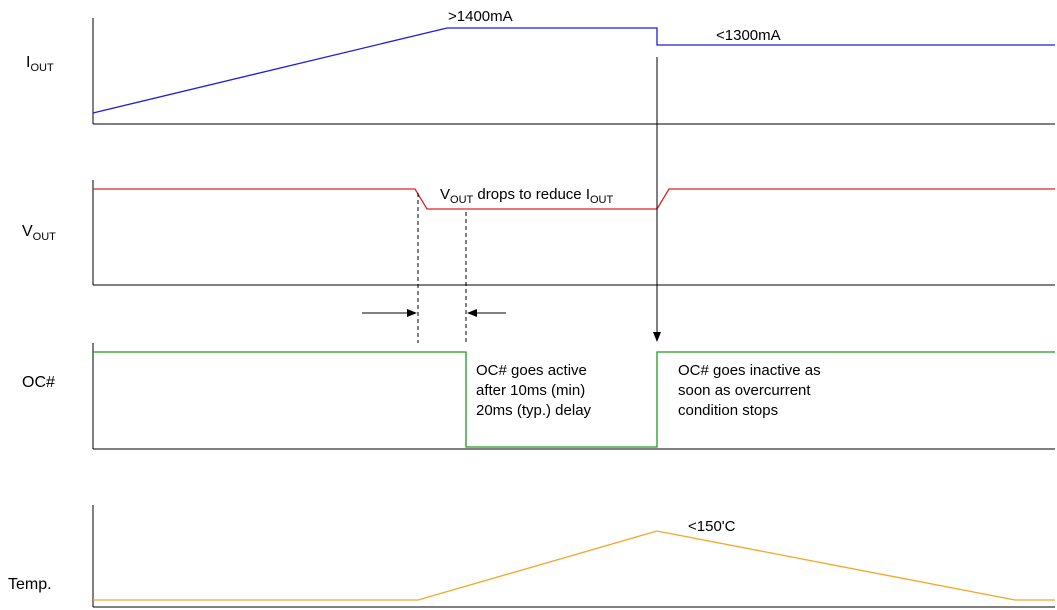  I want to click on delay-markers, so click(434, 268).